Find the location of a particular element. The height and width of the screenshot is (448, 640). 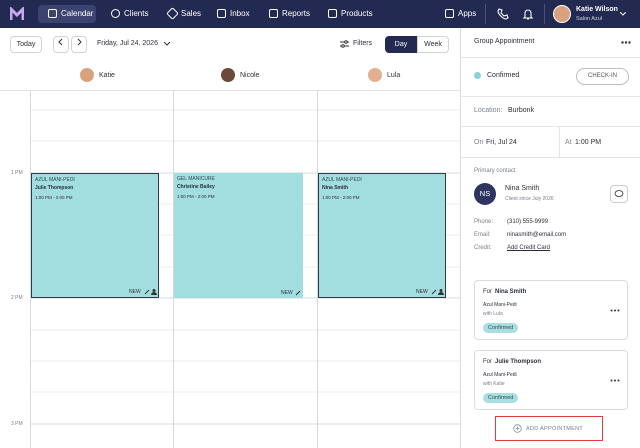

time-label: 3 PM is located at coordinates (17, 424).